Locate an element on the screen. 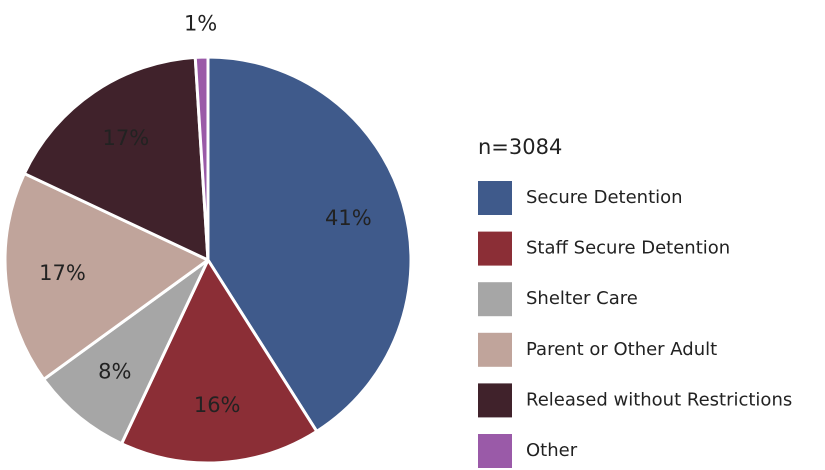 The image size is (825, 470). data-label: 8% is located at coordinates (114, 372).